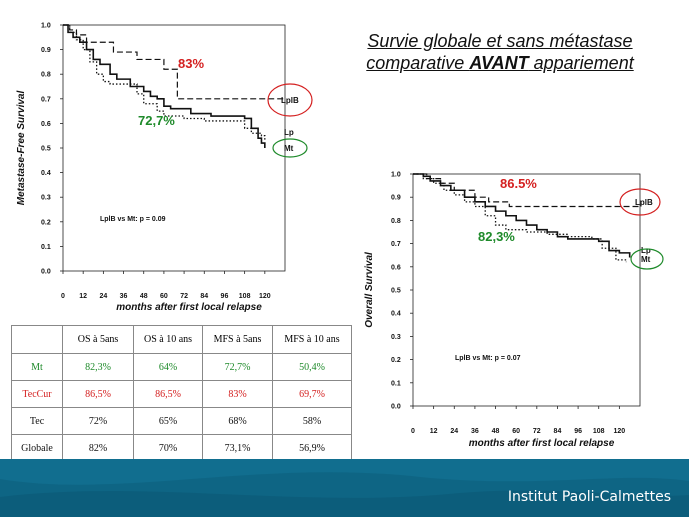 This screenshot has height=517, width=689. Describe the element at coordinates (516, 431) in the screenshot. I see `x-tick-label: 60` at that location.